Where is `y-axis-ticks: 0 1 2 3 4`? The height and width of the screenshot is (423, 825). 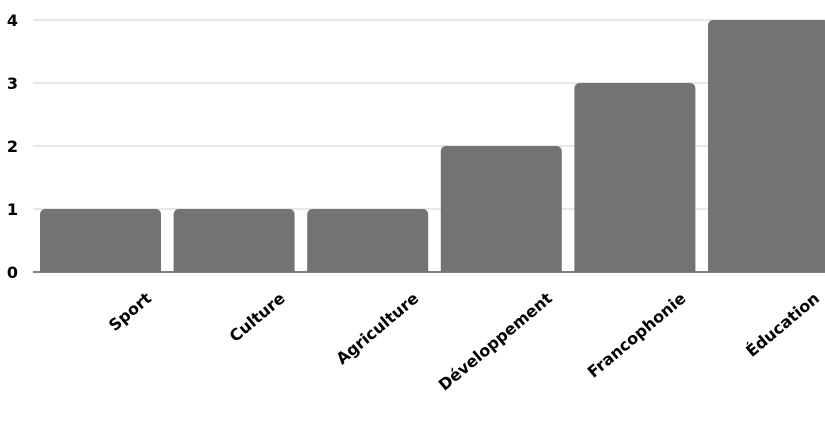 y-axis-ticks: 0 1 2 3 4 is located at coordinates (12, 146).